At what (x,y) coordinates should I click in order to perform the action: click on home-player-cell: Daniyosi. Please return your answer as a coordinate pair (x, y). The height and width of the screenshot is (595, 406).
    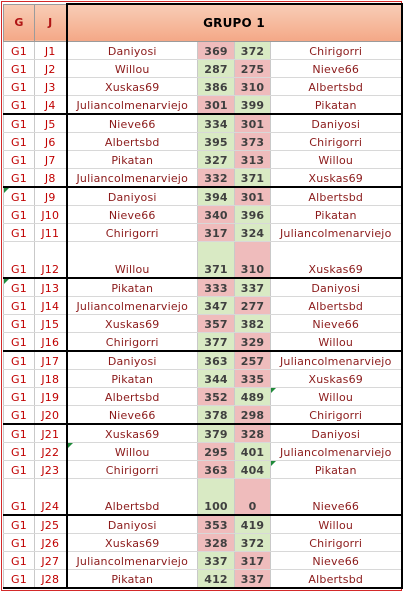
    Looking at the image, I should click on (132, 50).